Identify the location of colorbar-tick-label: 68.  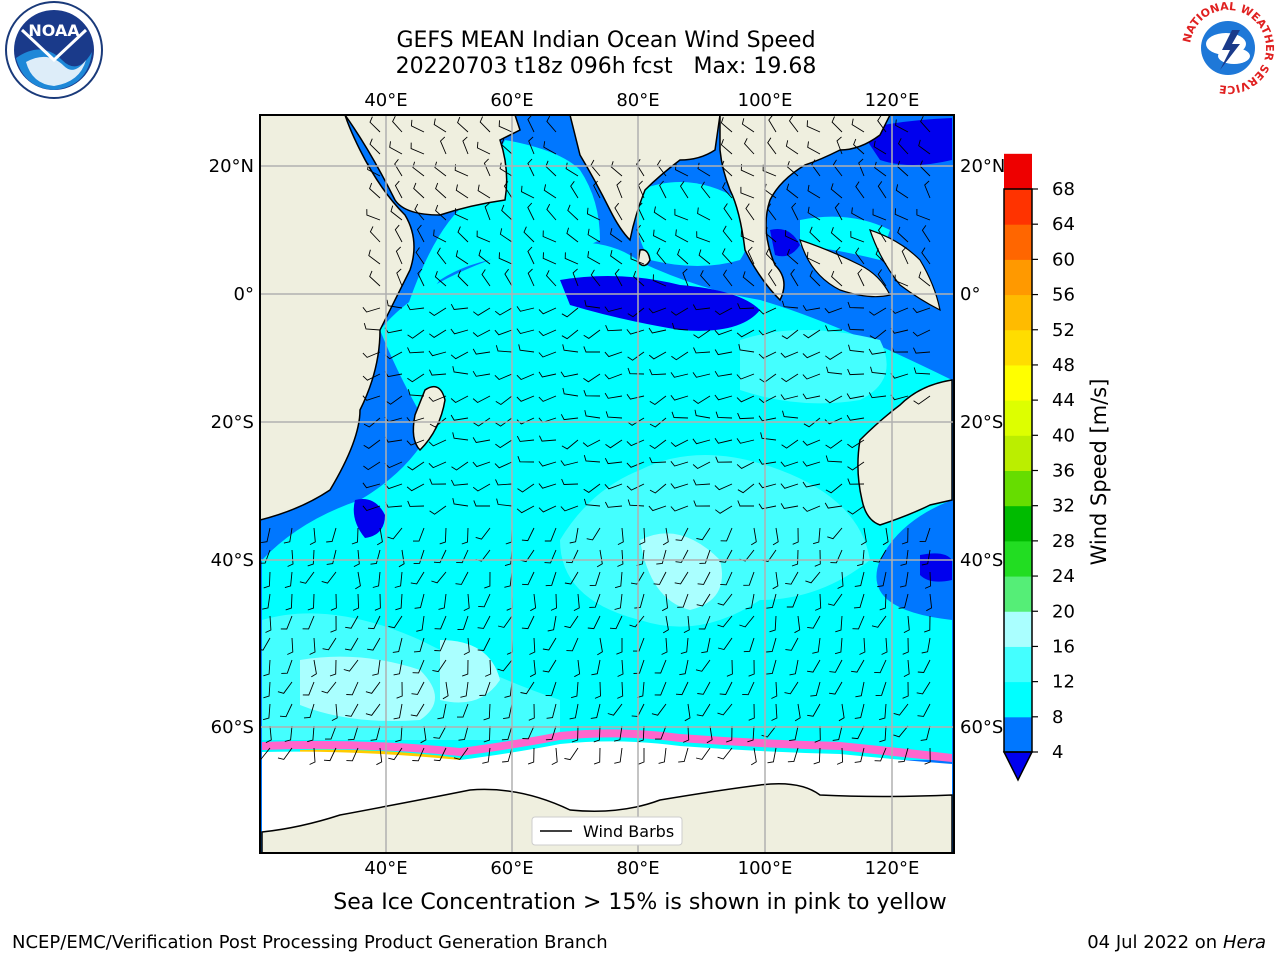
(1063, 189).